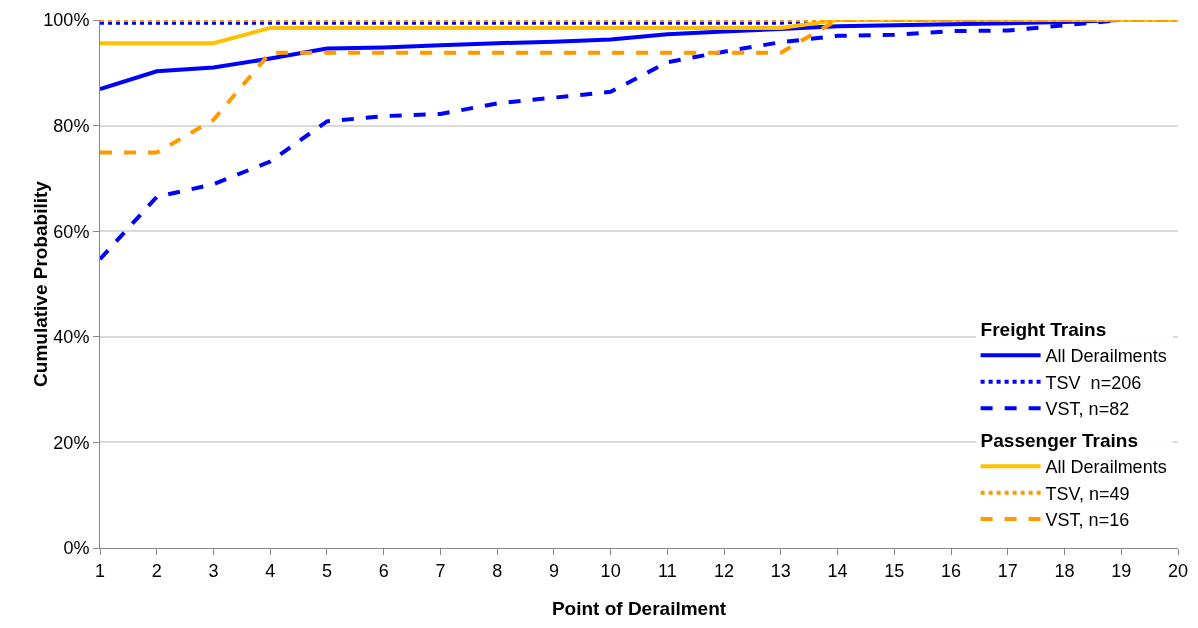 The image size is (1198, 628). Describe the element at coordinates (724, 570) in the screenshot. I see `x-tick-label: 12` at that location.